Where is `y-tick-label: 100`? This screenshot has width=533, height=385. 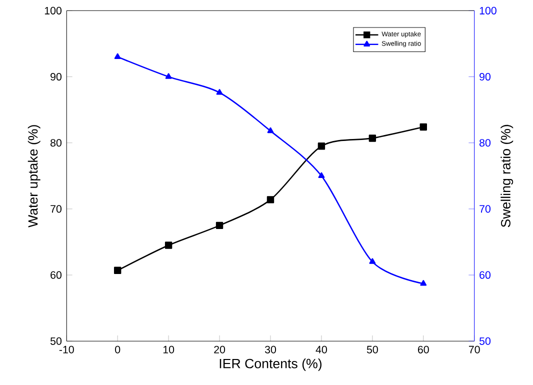 y-tick-label: 100 is located at coordinates (53, 10).